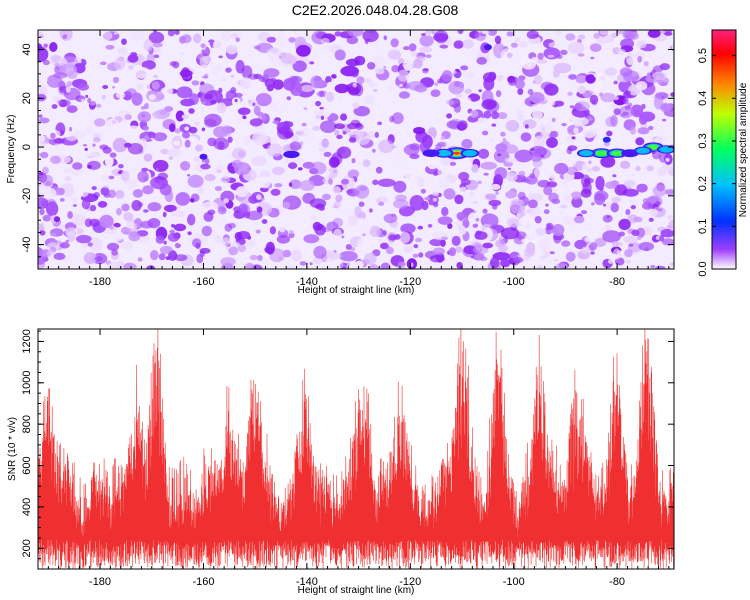  I want to click on snr-y-tick-label: 1000, so click(27, 383).